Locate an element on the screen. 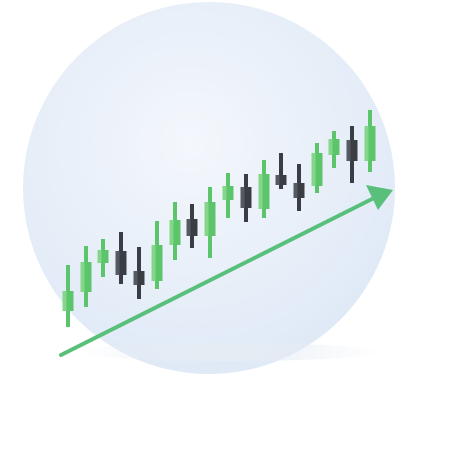 Image resolution: width=453 pixels, height=462 pixels. candle-wick is located at coordinates (281, 171).